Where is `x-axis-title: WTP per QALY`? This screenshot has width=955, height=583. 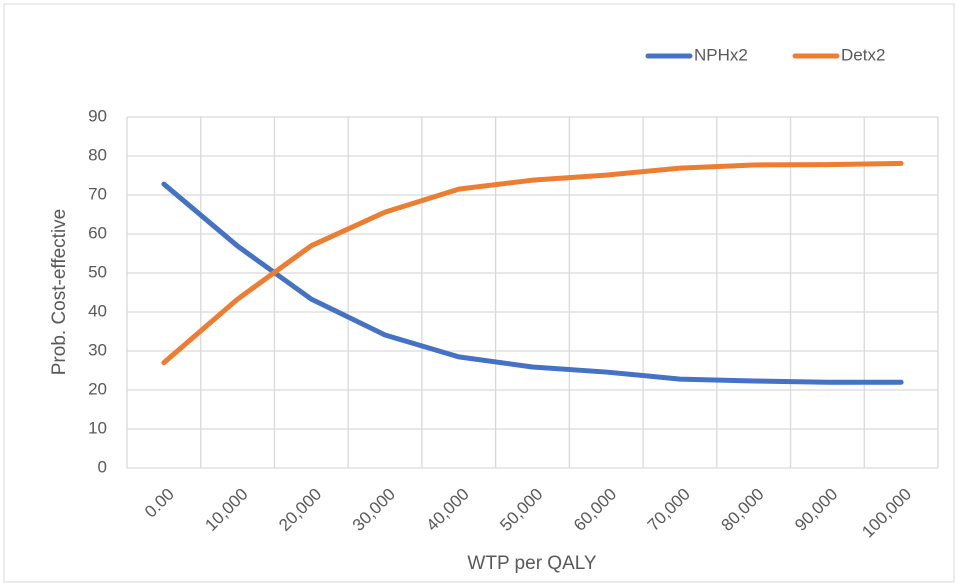
x-axis-title: WTP per QALY is located at coordinates (531, 563).